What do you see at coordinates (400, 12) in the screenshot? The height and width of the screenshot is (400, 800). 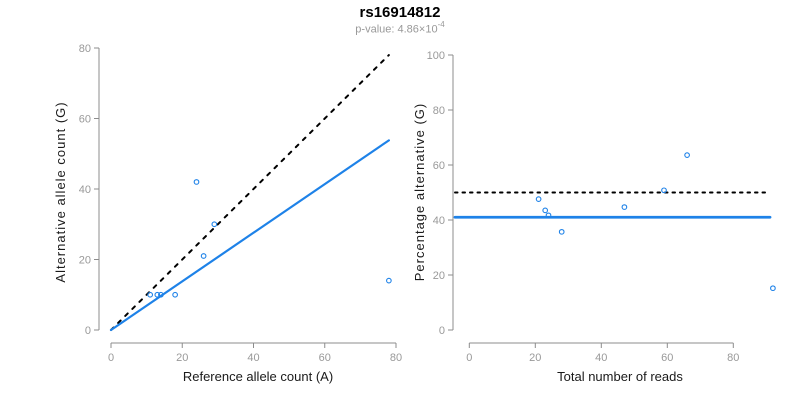 I see `page-title: rs16914812` at bounding box center [400, 12].